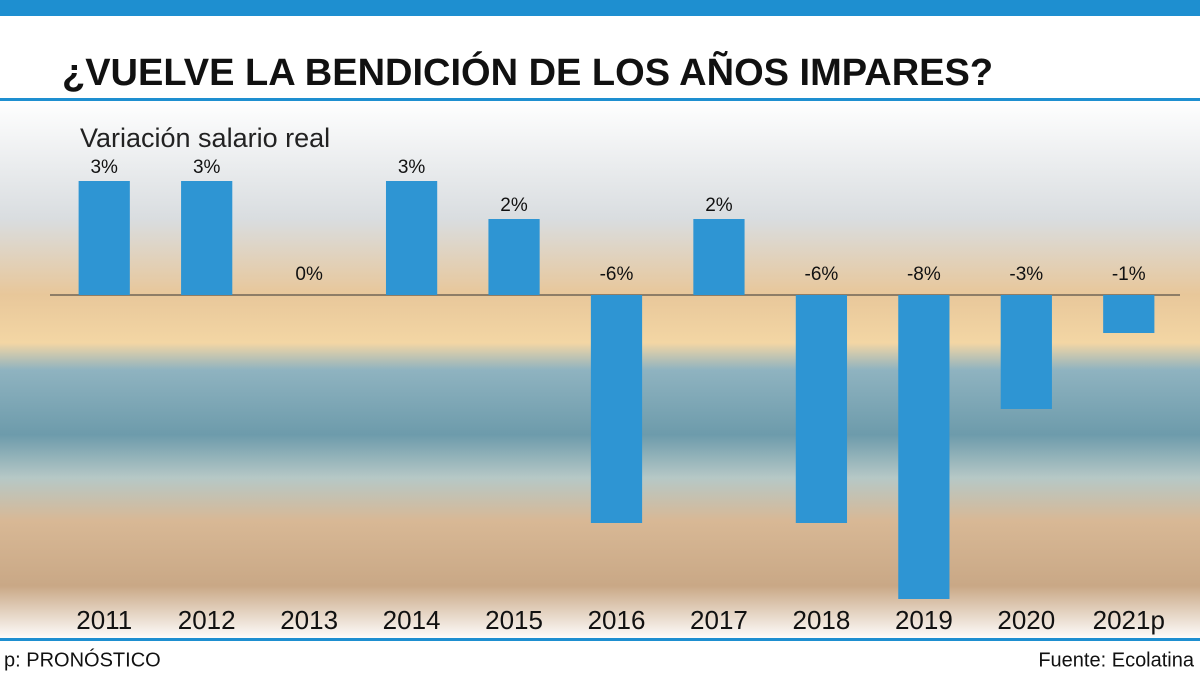  What do you see at coordinates (207, 620) in the screenshot?
I see `x-tick-label: 2012` at bounding box center [207, 620].